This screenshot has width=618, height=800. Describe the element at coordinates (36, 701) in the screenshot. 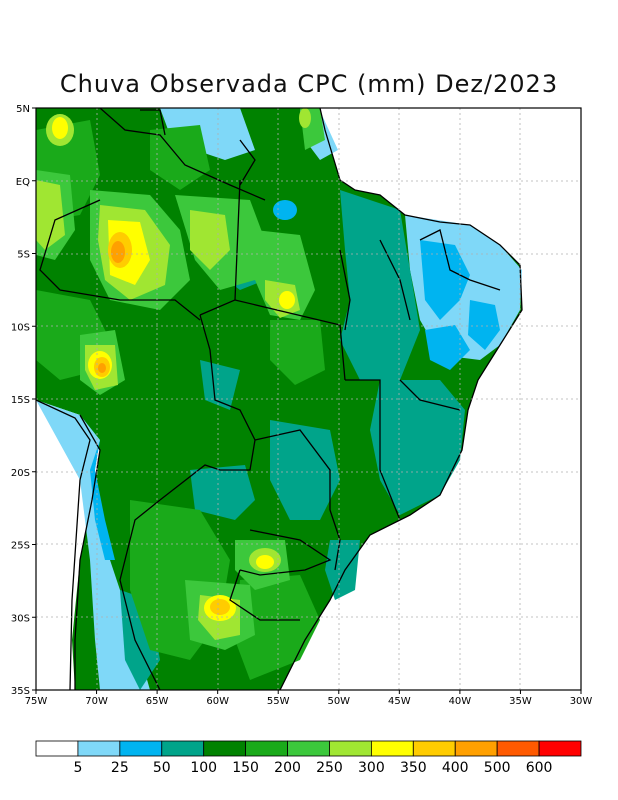

I see `lon-tick-label: 75W` at that location.